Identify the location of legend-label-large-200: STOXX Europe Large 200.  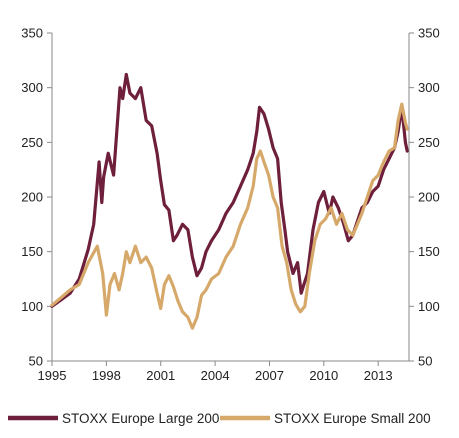
(140, 418).